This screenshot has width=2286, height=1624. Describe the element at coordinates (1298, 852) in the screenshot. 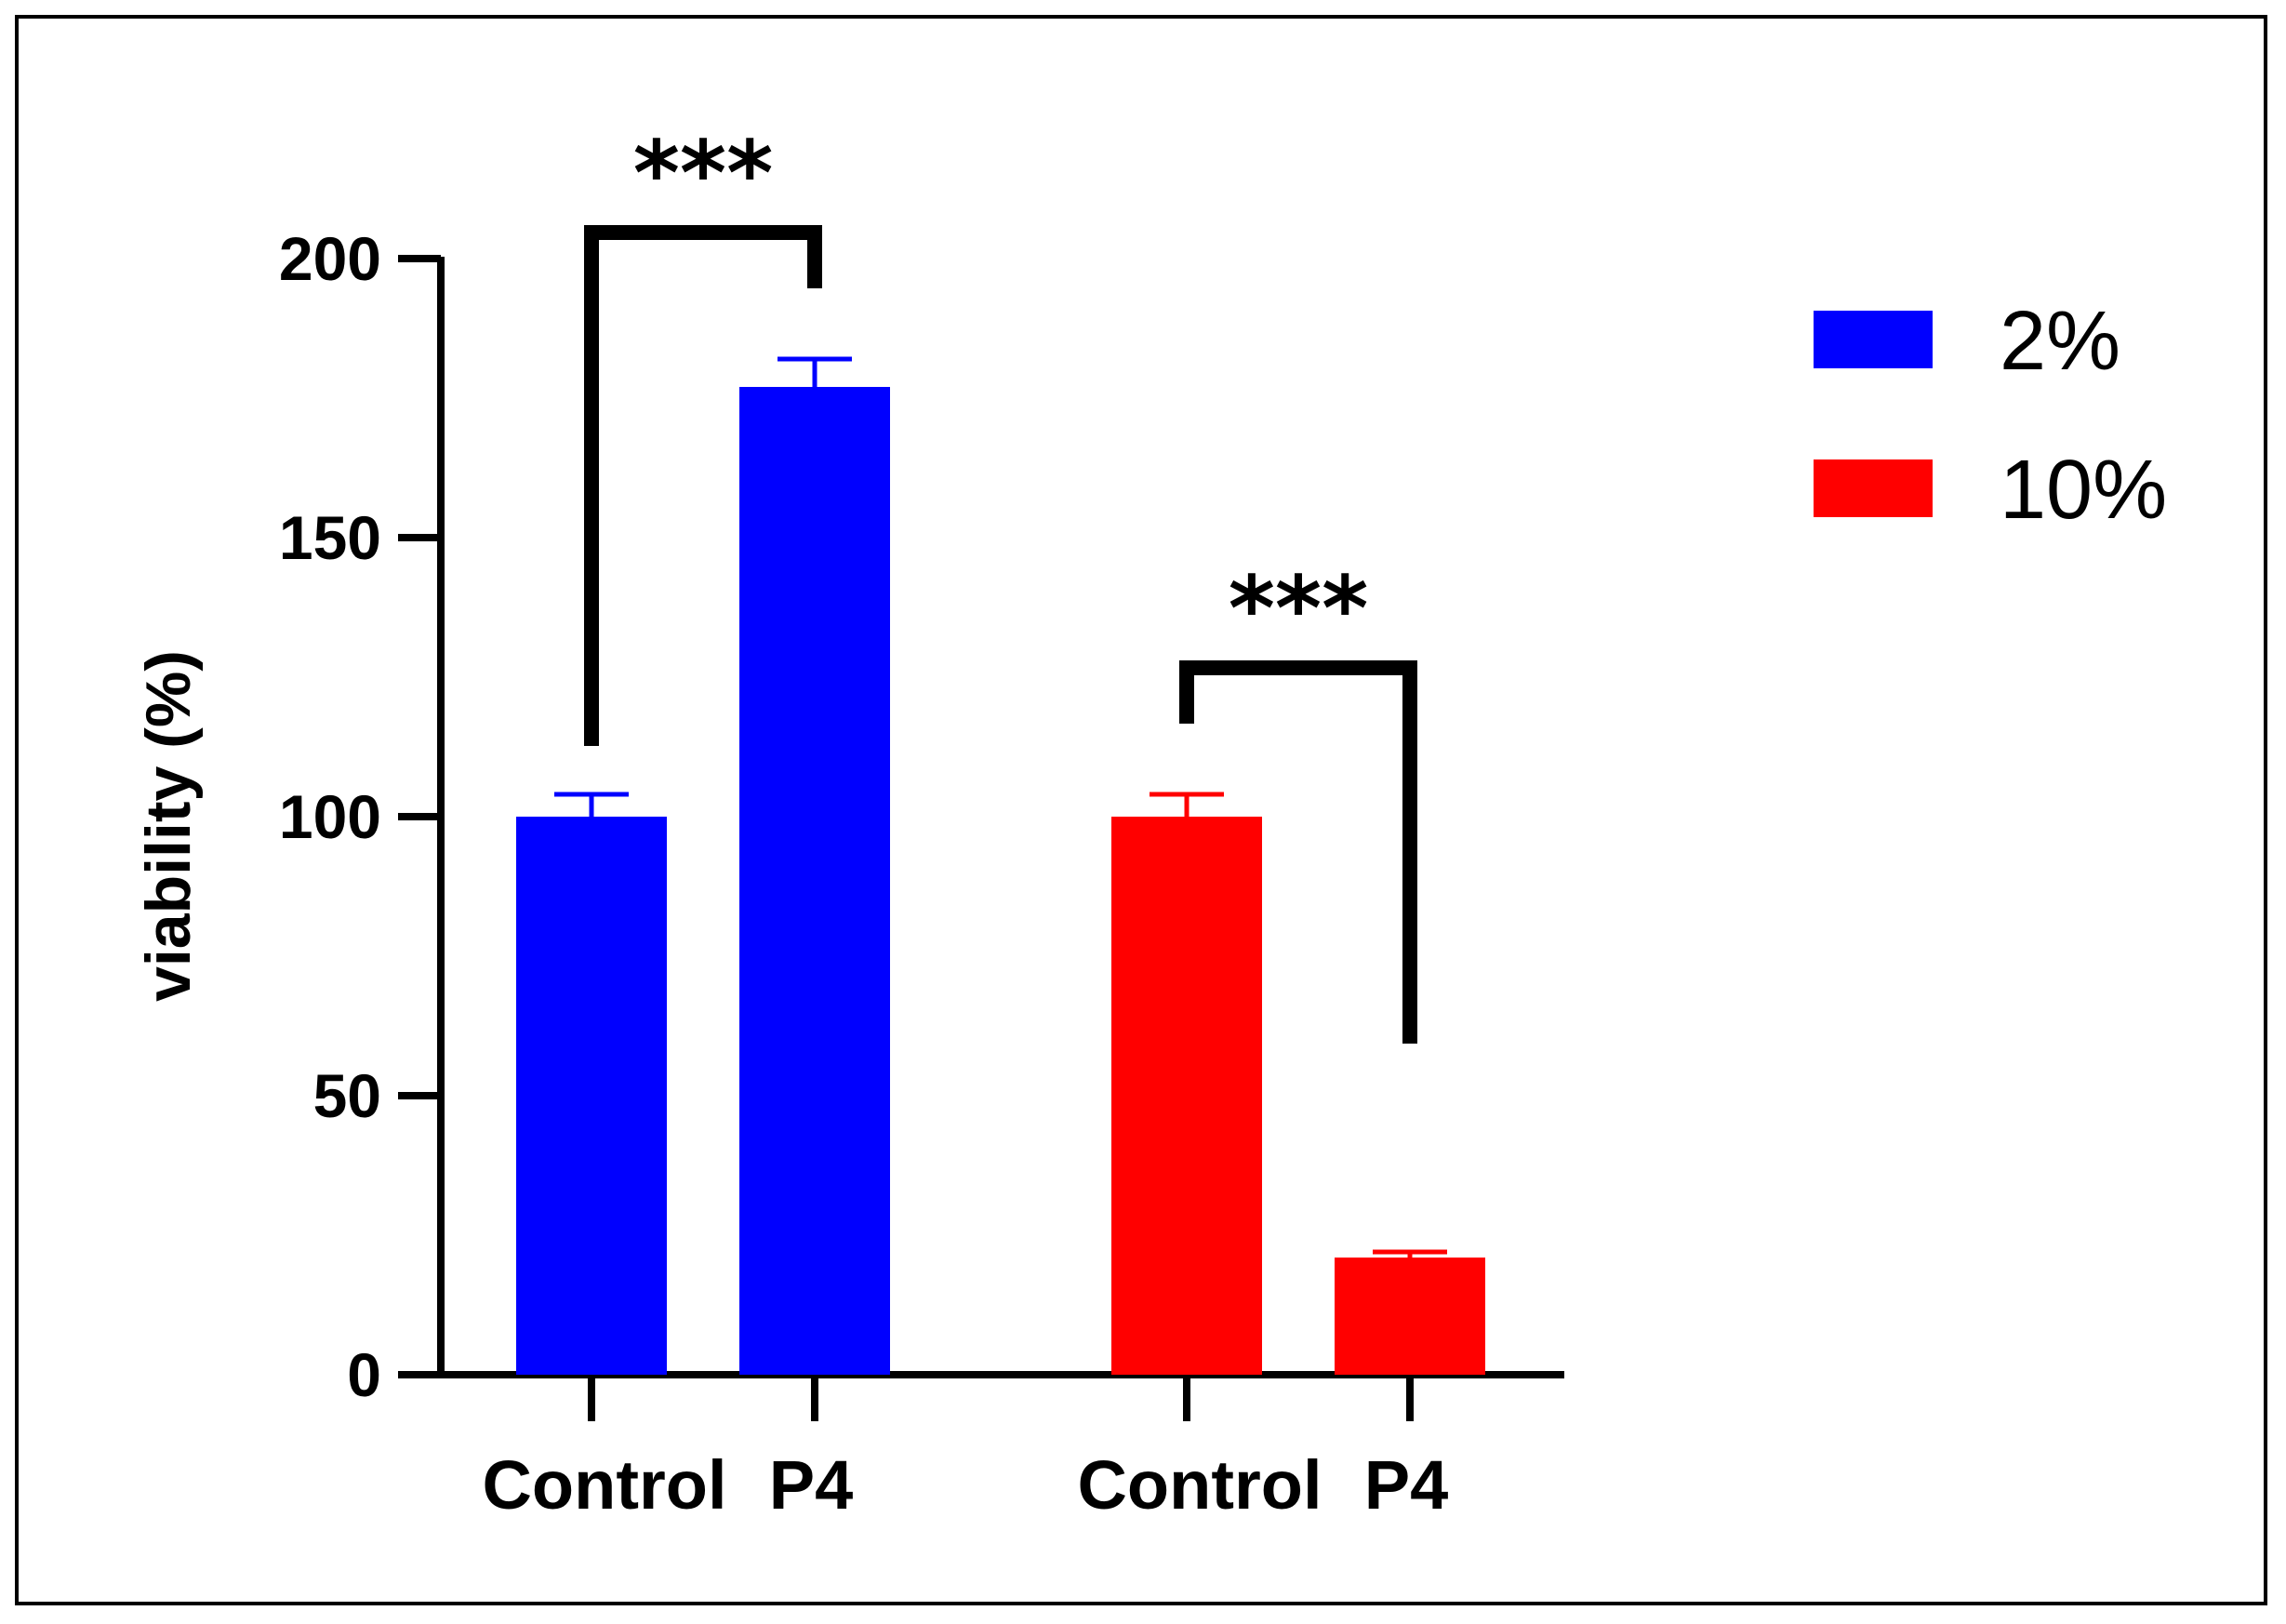

I see `significance-bracket-10%` at that location.